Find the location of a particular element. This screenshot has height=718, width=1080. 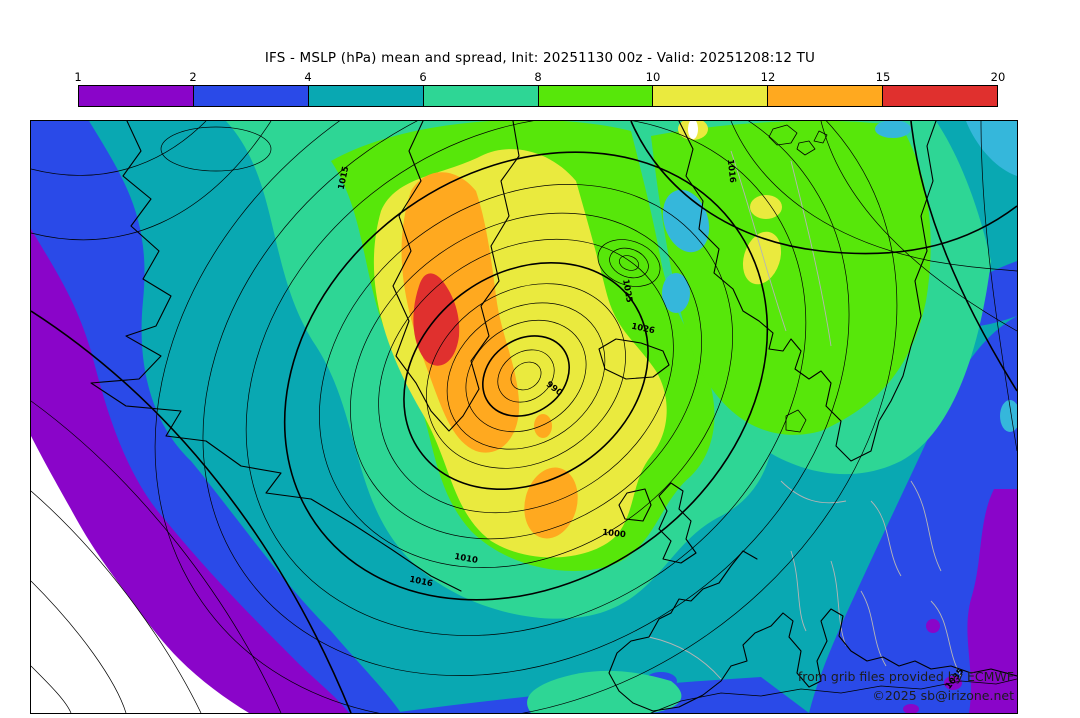

colorbar-tick-label: 10 is located at coordinates (653, 77).